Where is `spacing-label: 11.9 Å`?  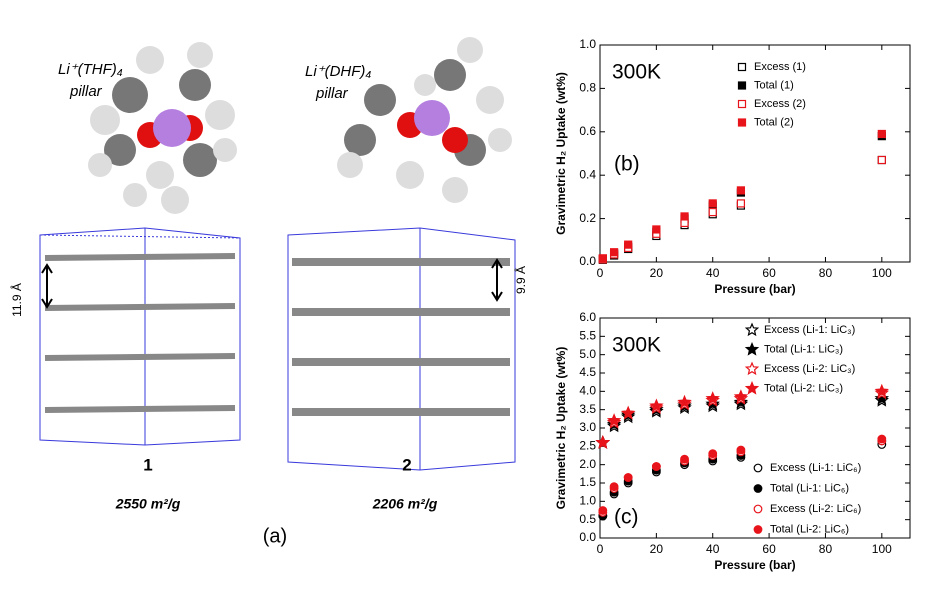
spacing-label: 11.9 Å is located at coordinates (16, 300).